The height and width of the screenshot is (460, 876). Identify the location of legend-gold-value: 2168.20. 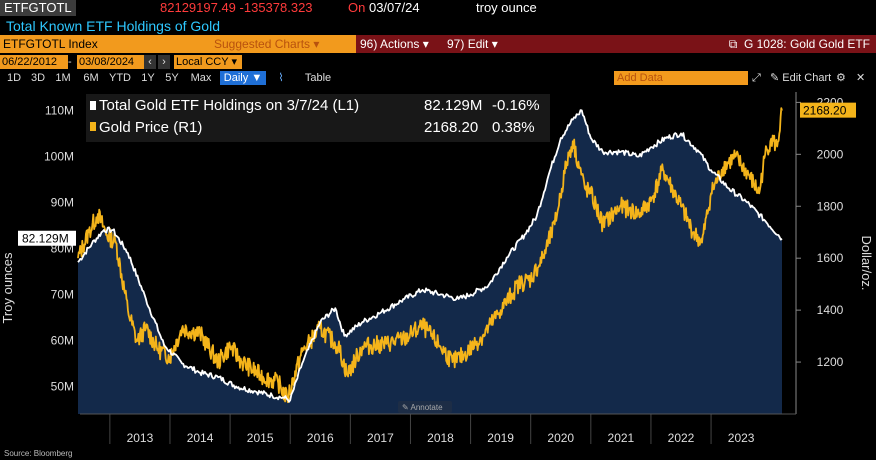
(451, 127).